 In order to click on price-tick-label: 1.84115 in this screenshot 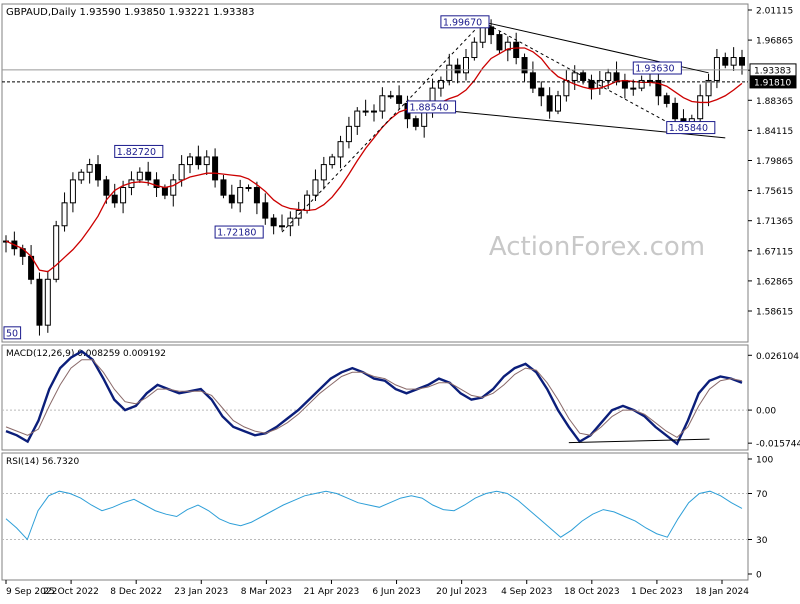, I will do `click(774, 132)`.